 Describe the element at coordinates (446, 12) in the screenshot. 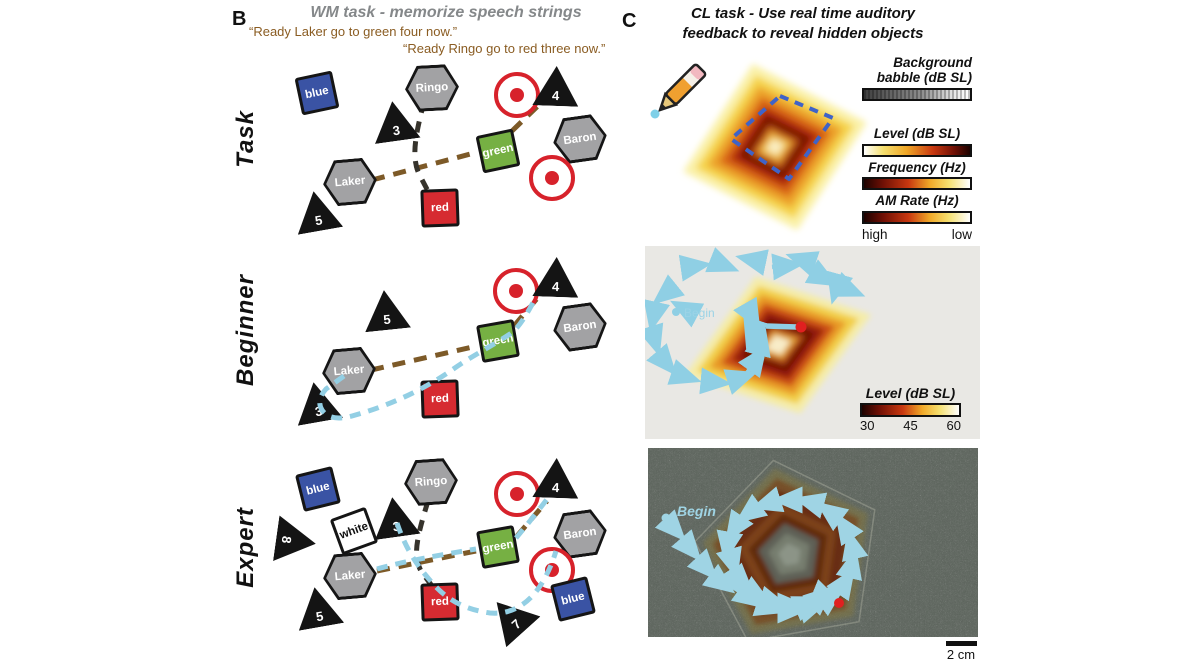

I see `wm-task-title: WM task - memorize speech strings` at that location.